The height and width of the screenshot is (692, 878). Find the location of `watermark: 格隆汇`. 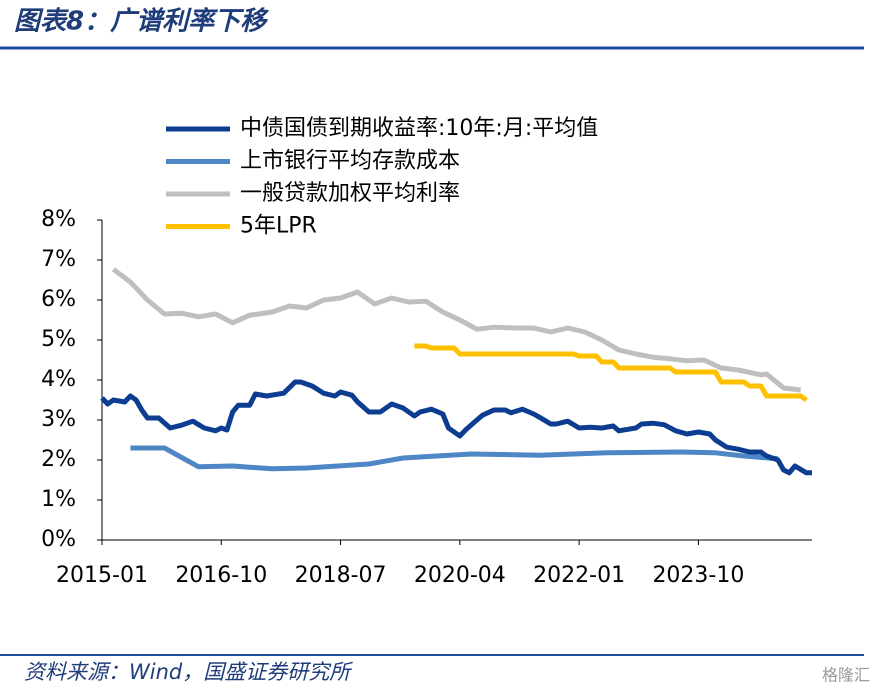

watermark: 格隆汇 is located at coordinates (846, 675).